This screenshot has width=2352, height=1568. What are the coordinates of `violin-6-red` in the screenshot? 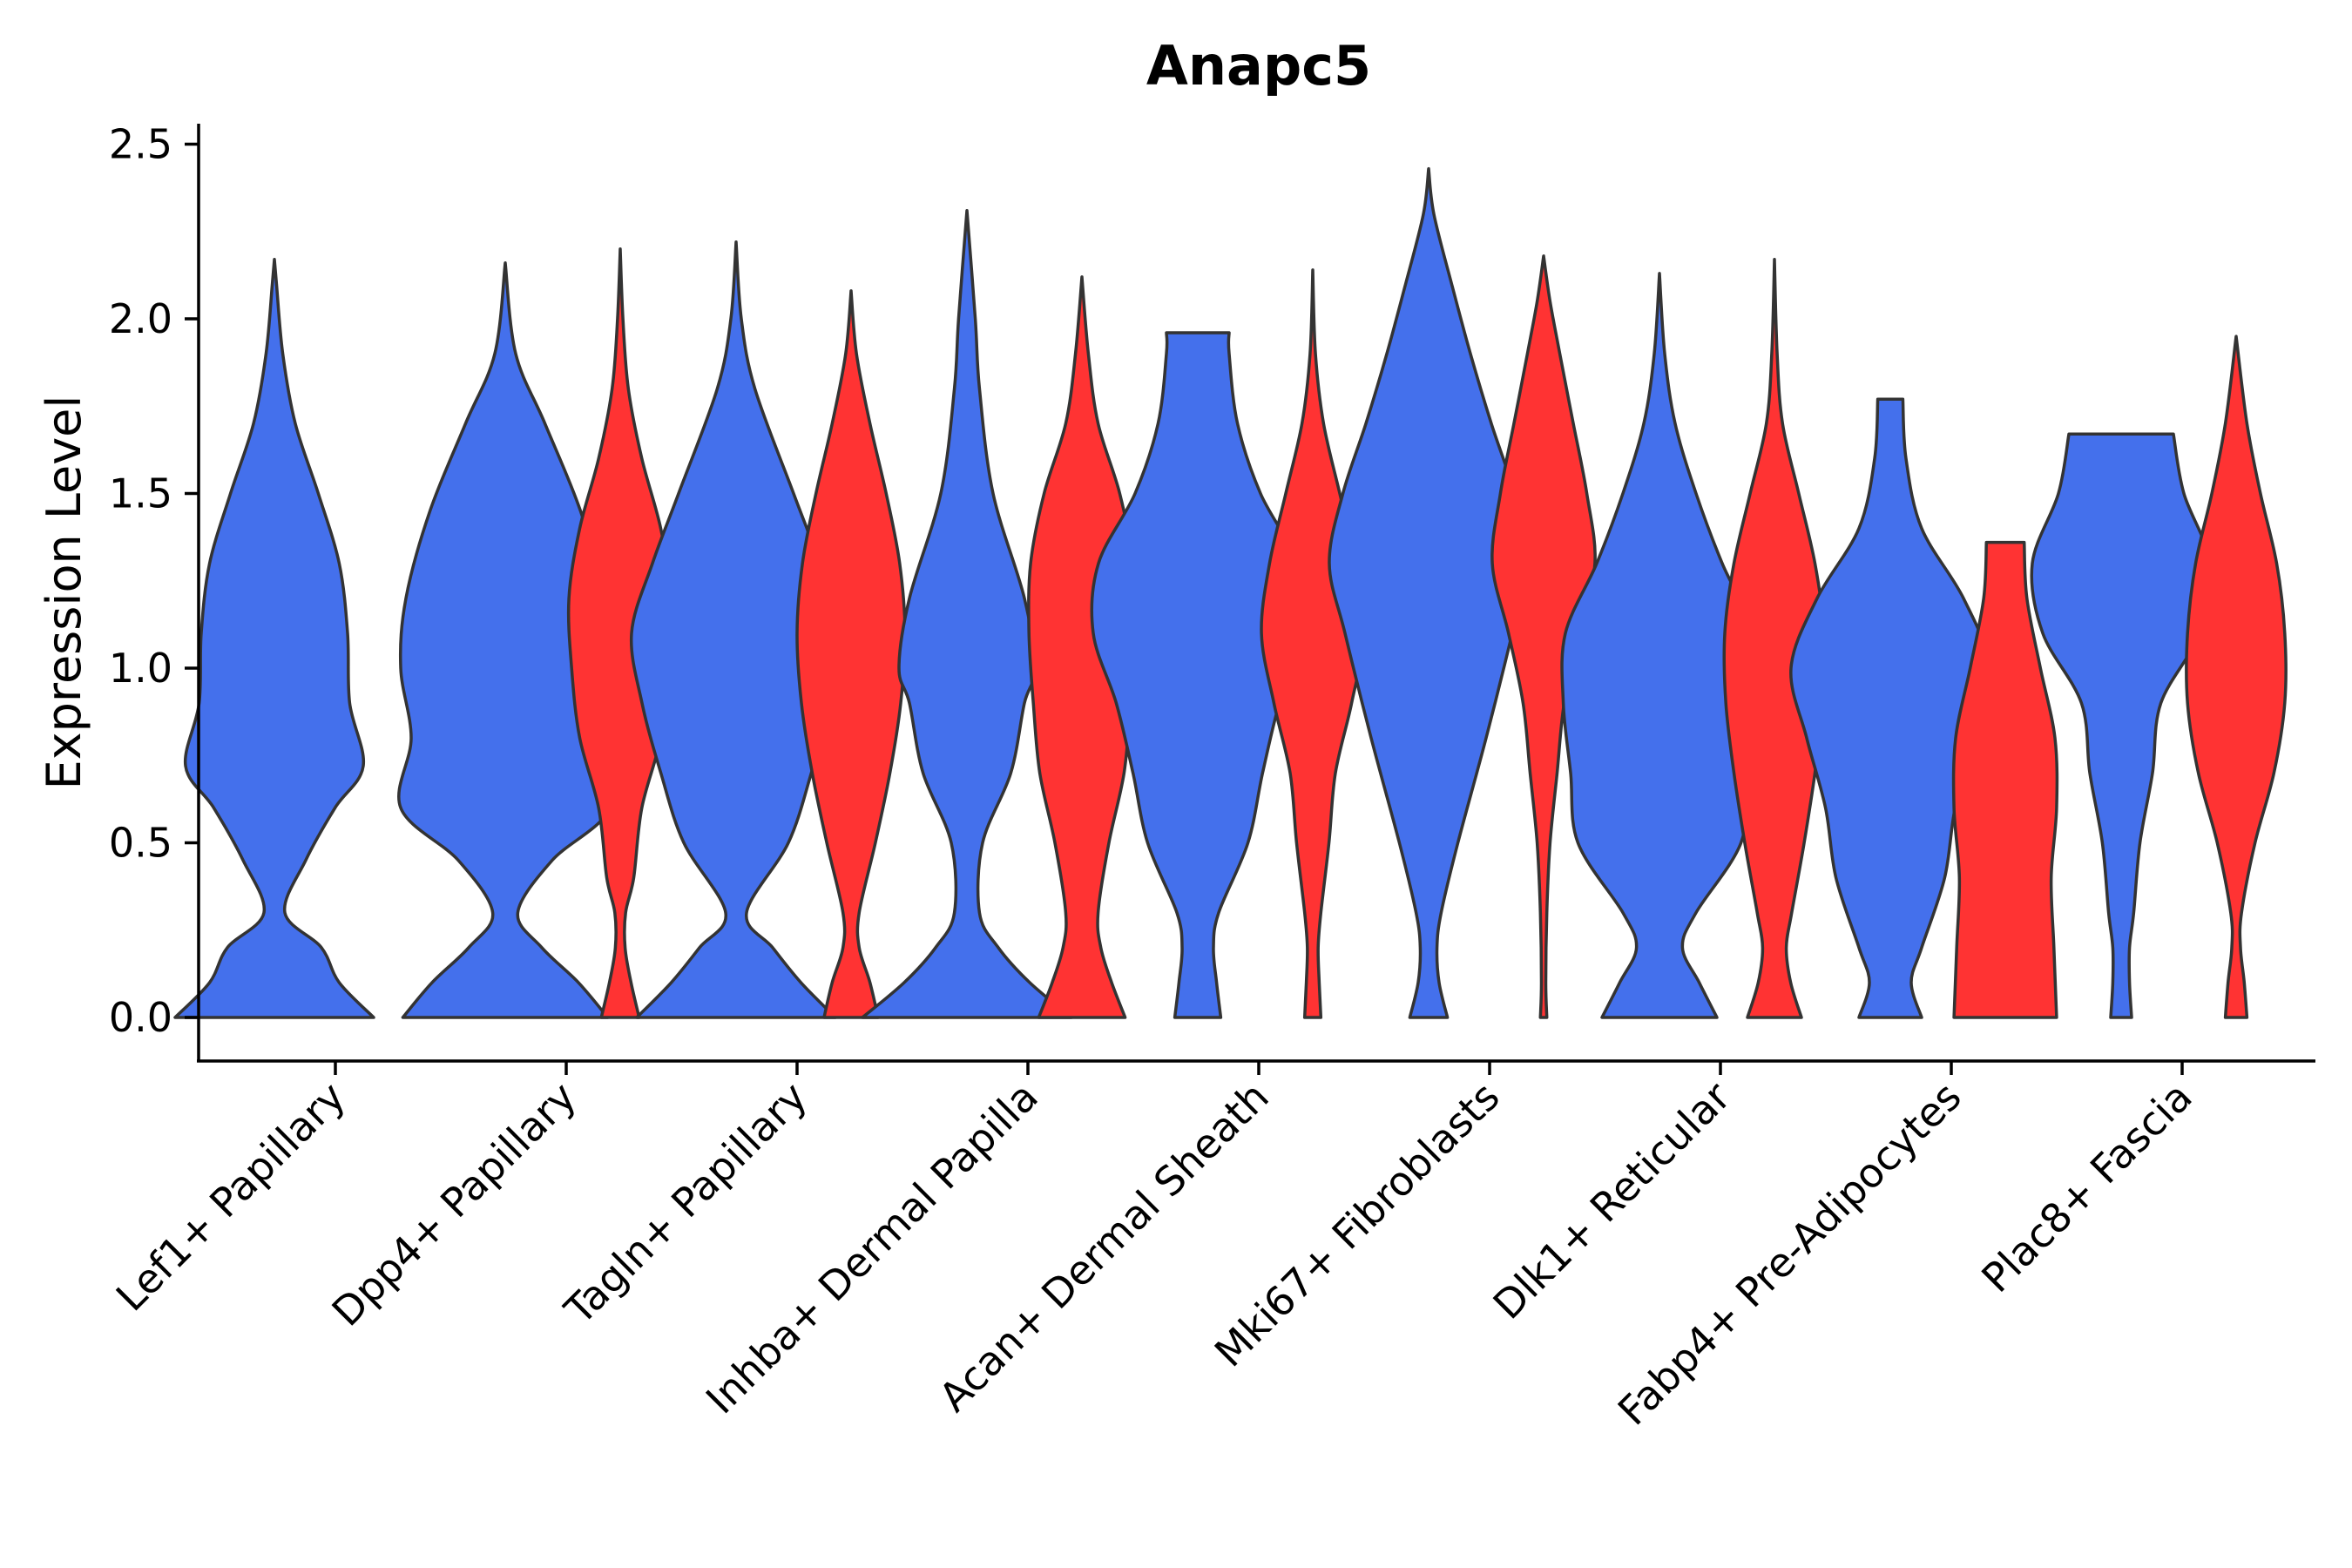 It's located at (1774, 638).